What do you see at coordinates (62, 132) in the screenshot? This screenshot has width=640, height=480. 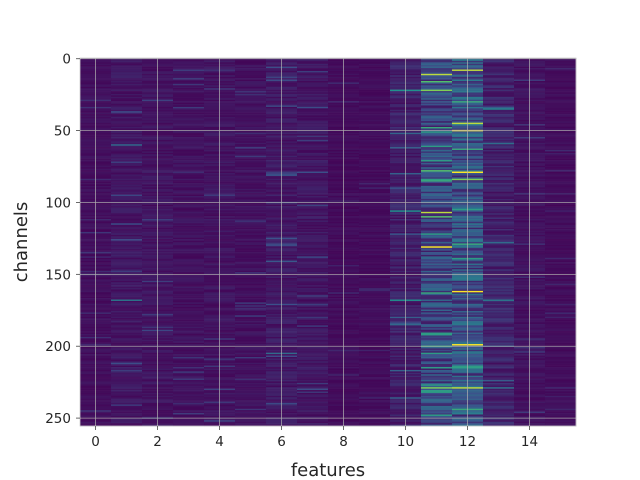 I see `y-tick-label: 50` at bounding box center [62, 132].